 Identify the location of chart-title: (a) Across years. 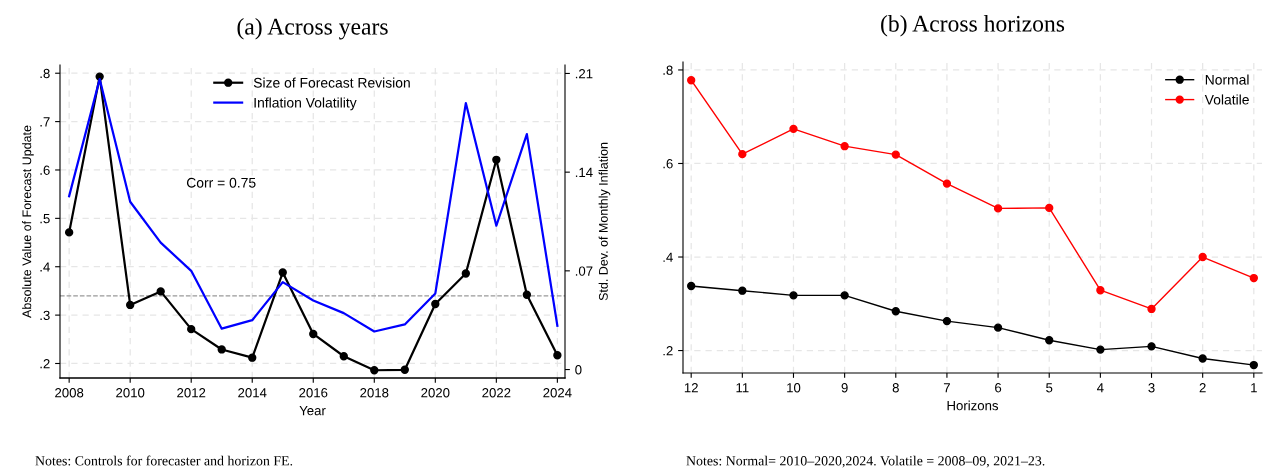
(312, 29).